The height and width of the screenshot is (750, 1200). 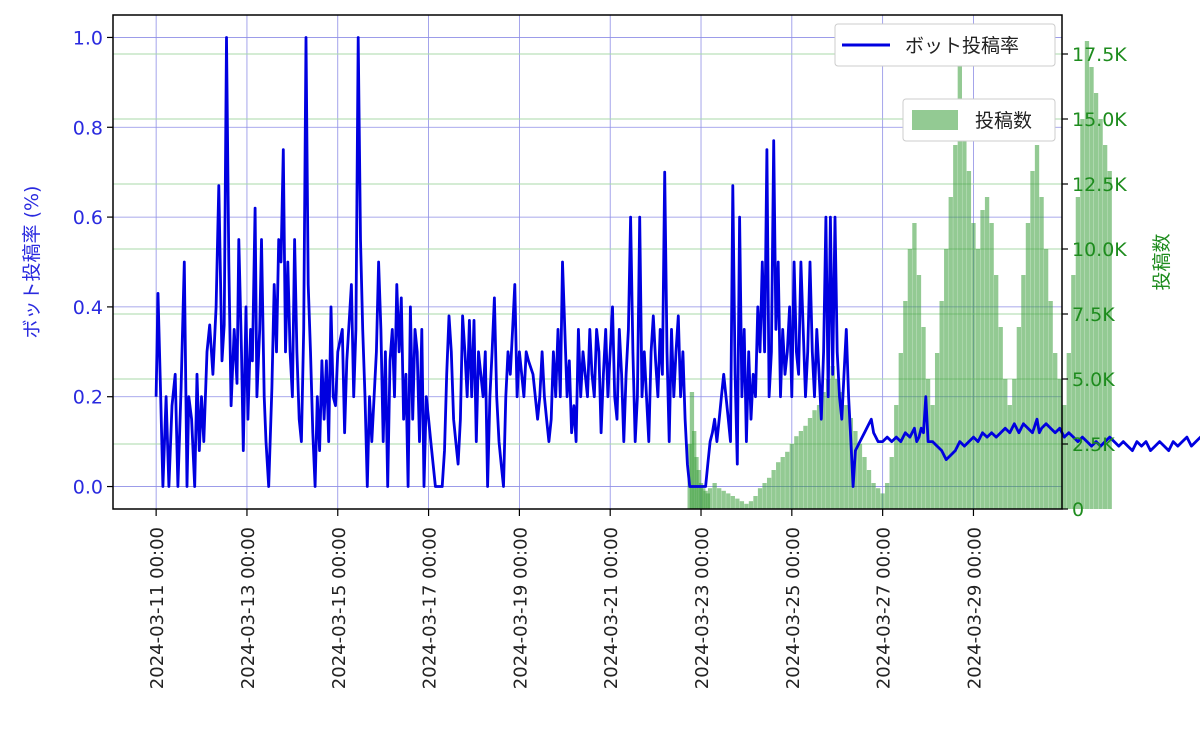 What do you see at coordinates (974, 608) in the screenshot?
I see `x-tick-label: 2024-03-29 00:00` at bounding box center [974, 608].